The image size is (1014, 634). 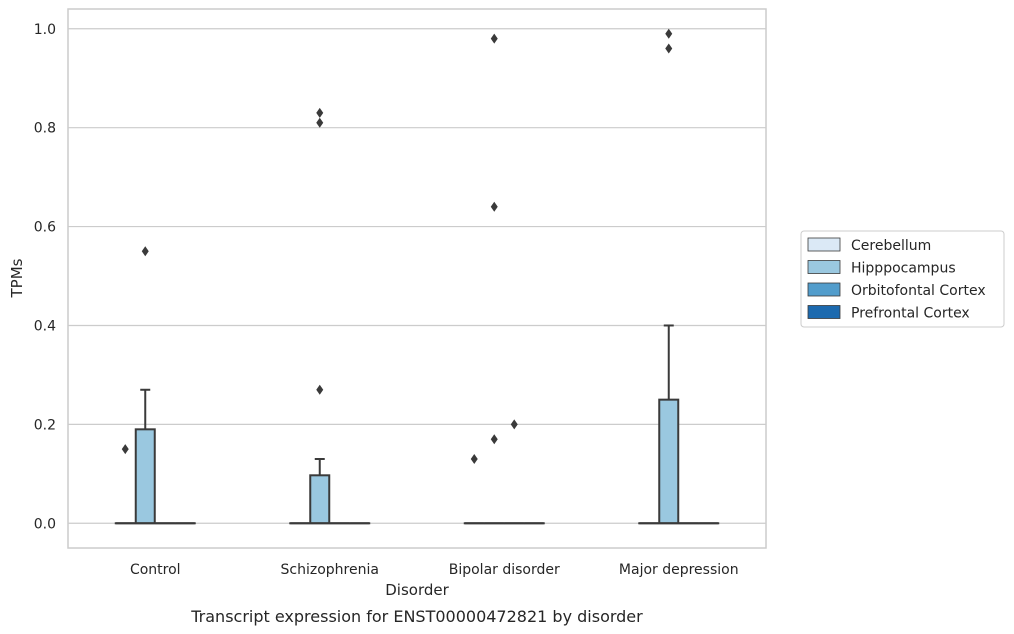 I want to click on x-axis-label: Disorder, so click(x=417, y=590).